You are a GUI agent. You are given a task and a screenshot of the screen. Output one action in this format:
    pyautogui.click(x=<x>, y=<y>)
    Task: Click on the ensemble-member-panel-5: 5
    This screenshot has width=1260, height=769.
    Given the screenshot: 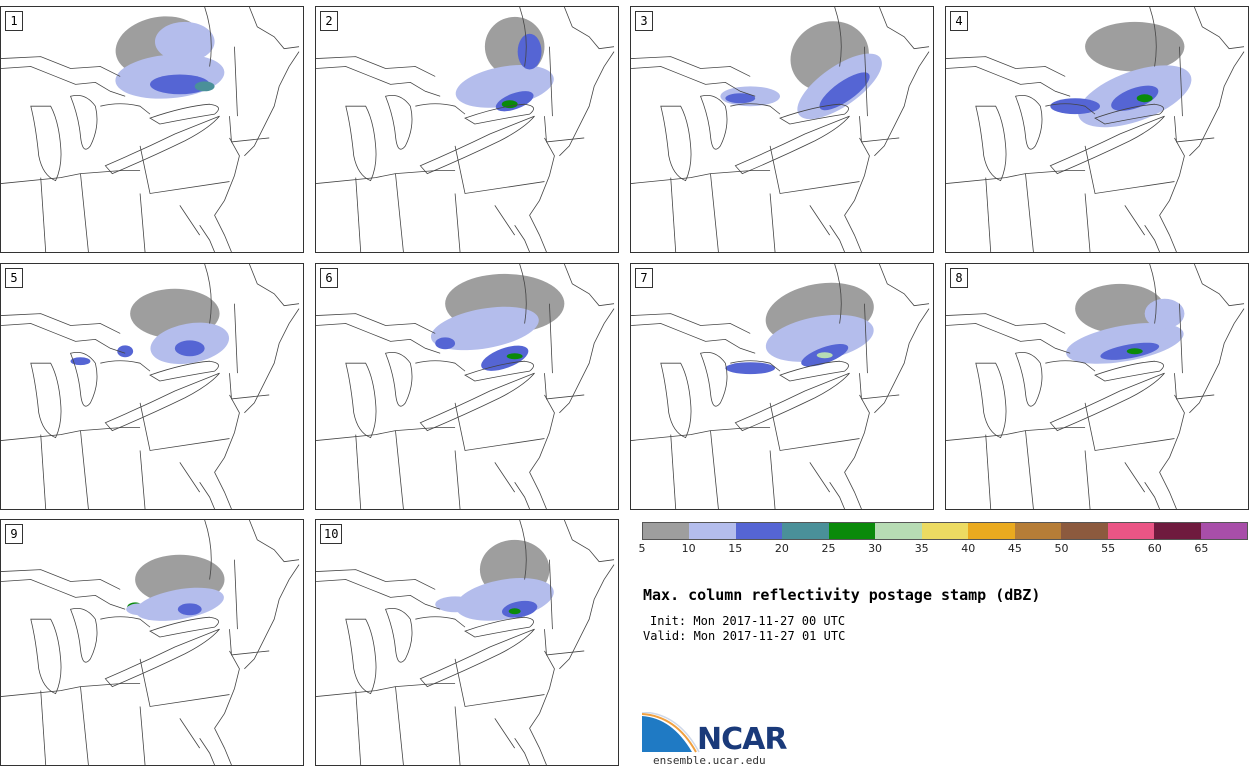 What is the action you would take?
    pyautogui.click(x=152, y=386)
    